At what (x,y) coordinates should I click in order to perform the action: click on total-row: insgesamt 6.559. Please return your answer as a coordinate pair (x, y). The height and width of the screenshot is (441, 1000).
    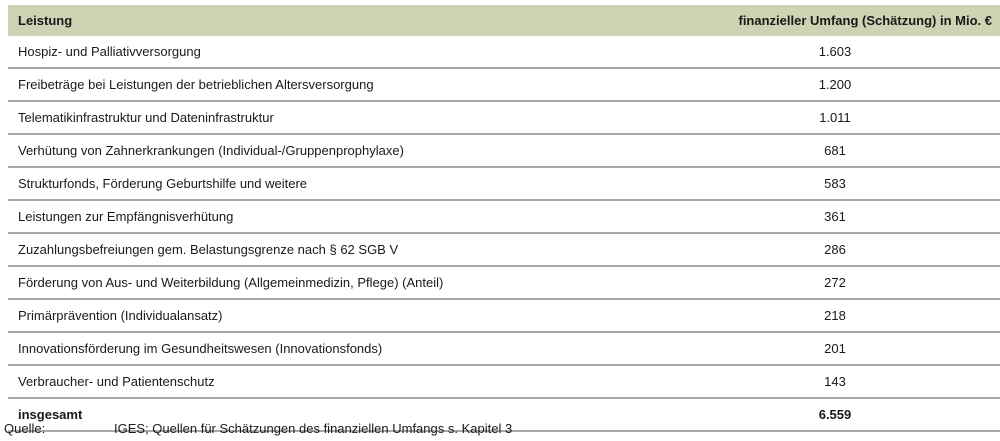
    Looking at the image, I should click on (504, 415).